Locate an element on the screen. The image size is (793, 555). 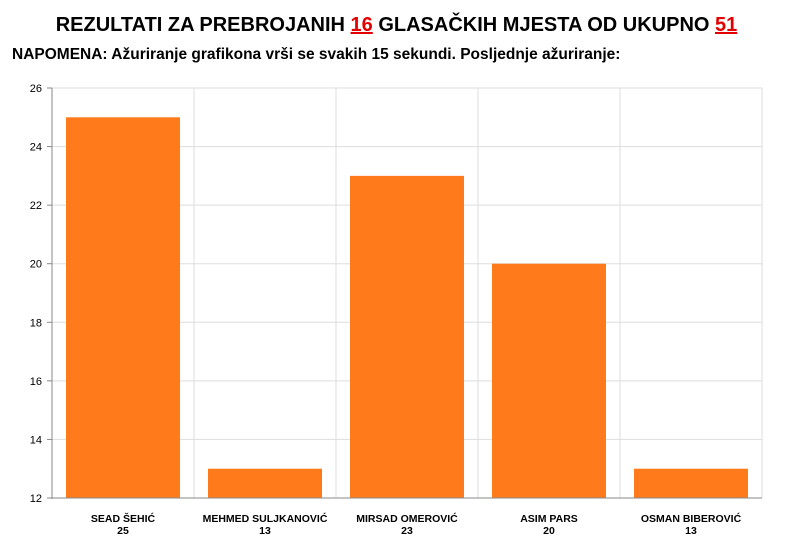
x-category-label: MIRSAD OMEROVIĆ is located at coordinates (407, 518).